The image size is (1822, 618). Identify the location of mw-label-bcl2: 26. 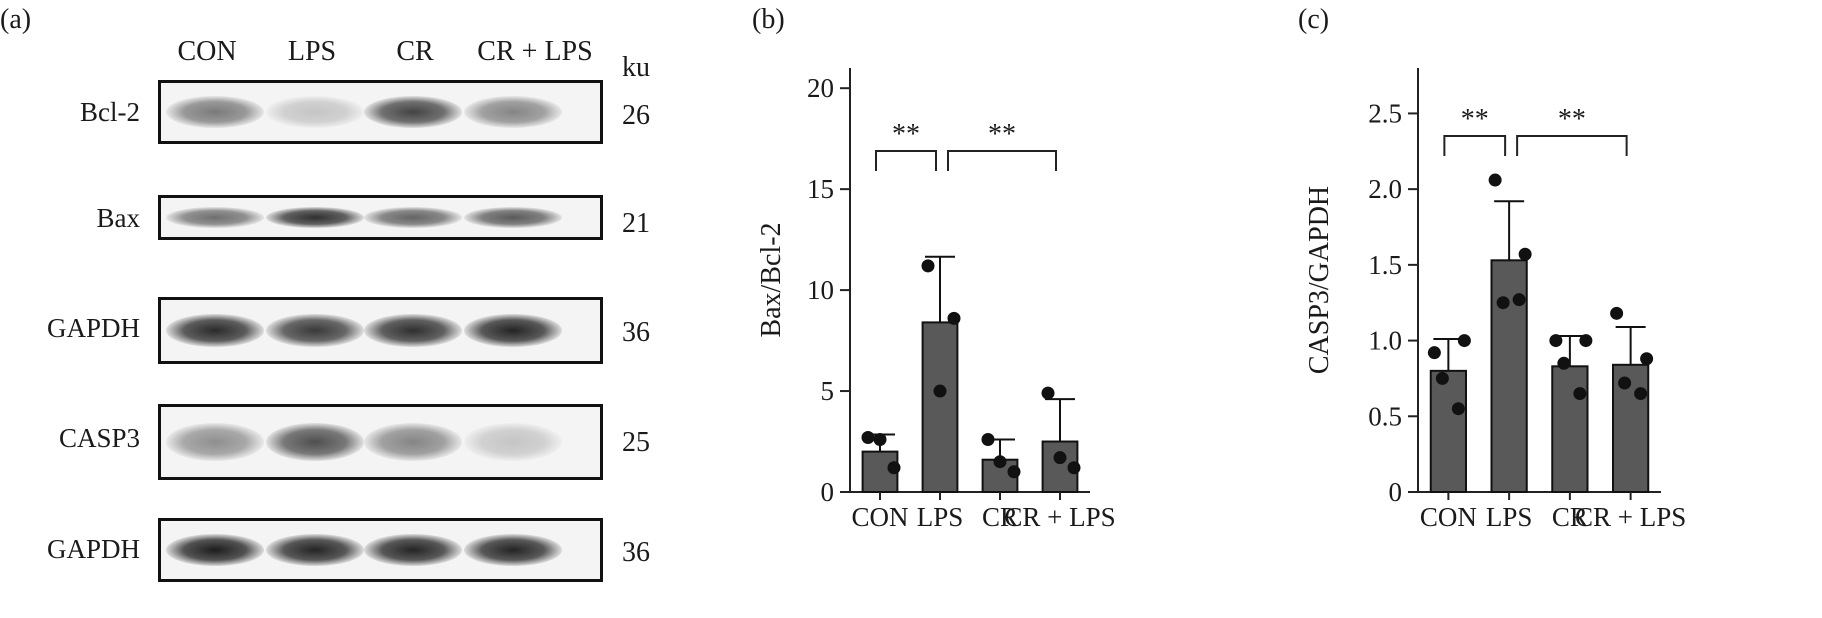
(636, 115).